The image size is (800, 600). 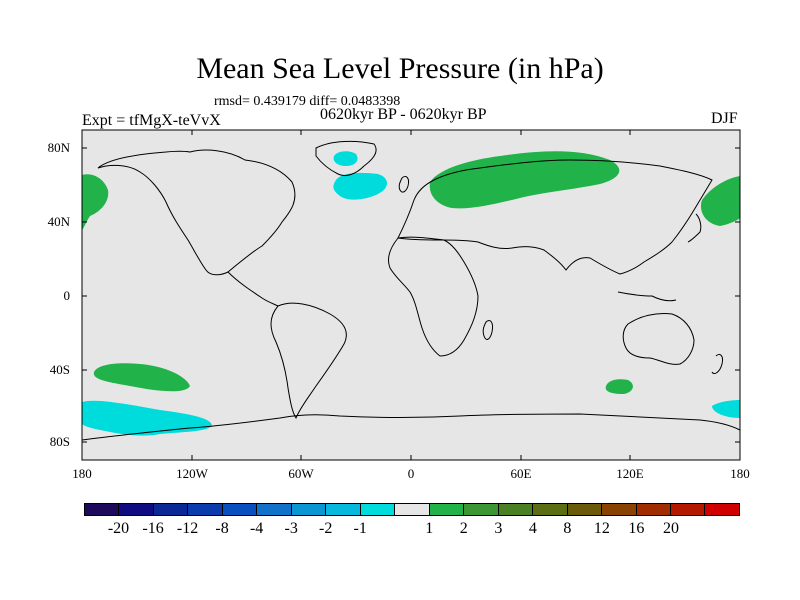 What do you see at coordinates (567, 528) in the screenshot?
I see `colorbar-label: 8` at bounding box center [567, 528].